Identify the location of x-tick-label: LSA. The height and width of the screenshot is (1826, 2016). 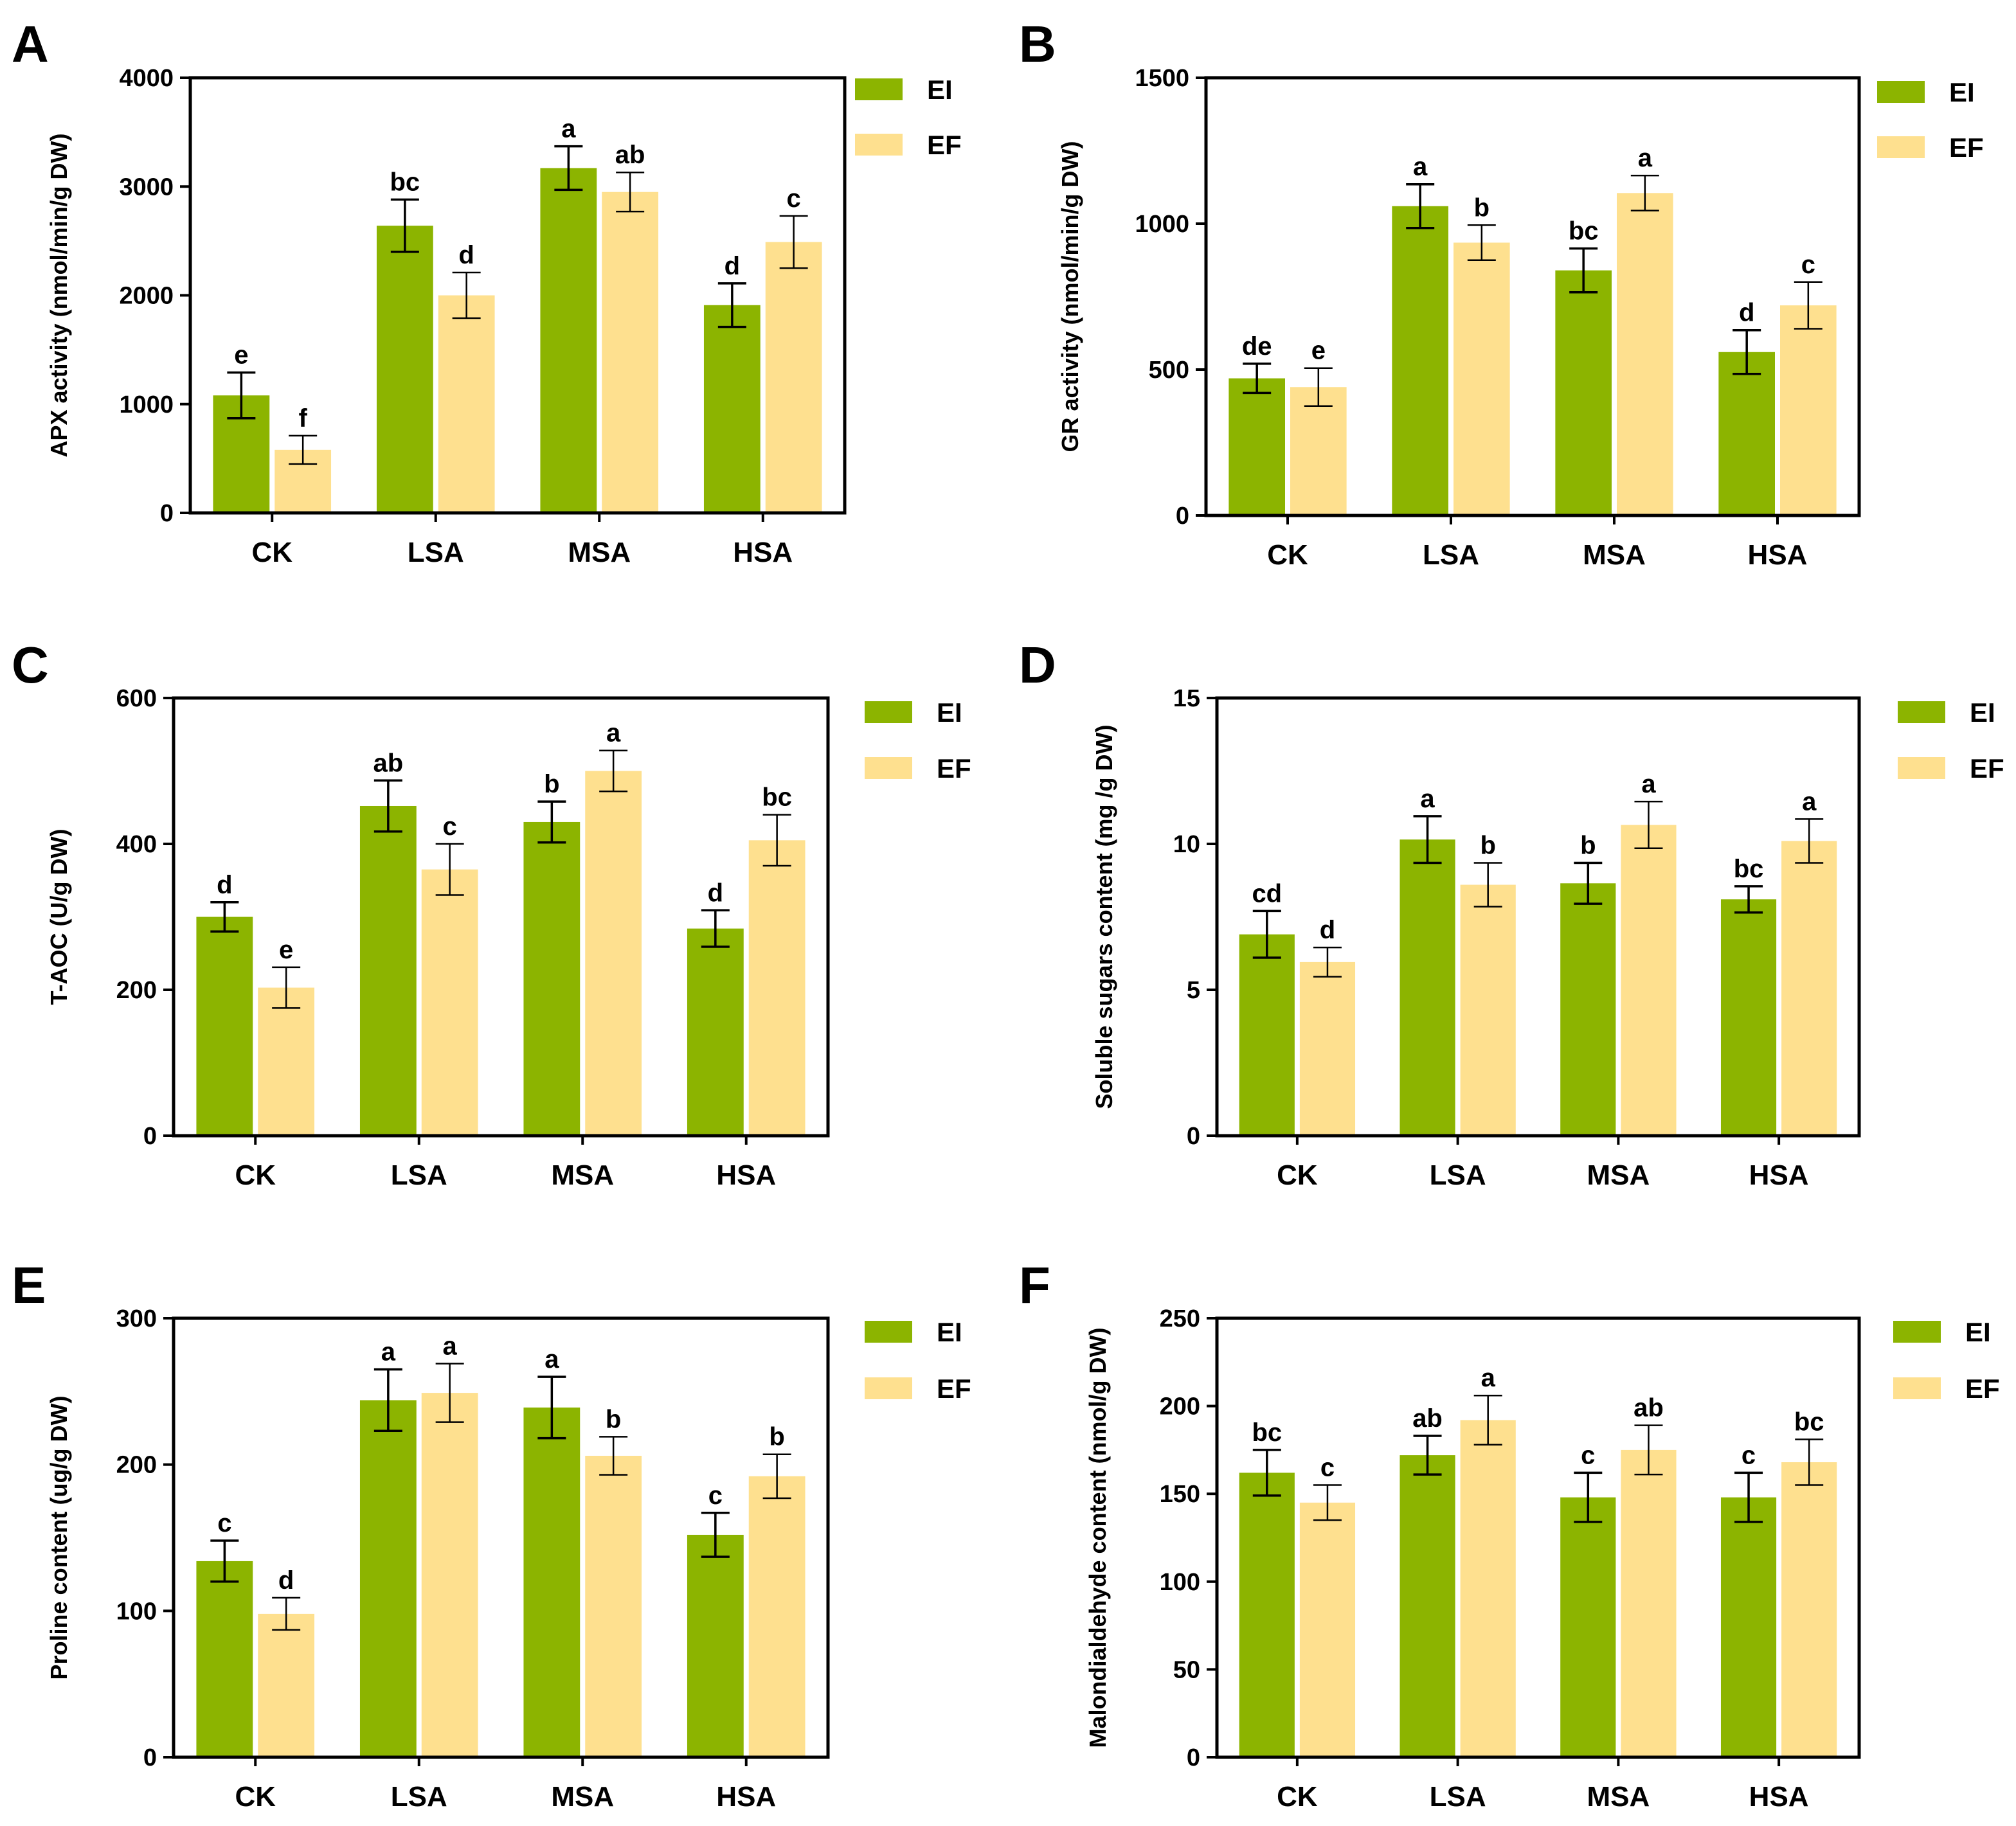
(1451, 555).